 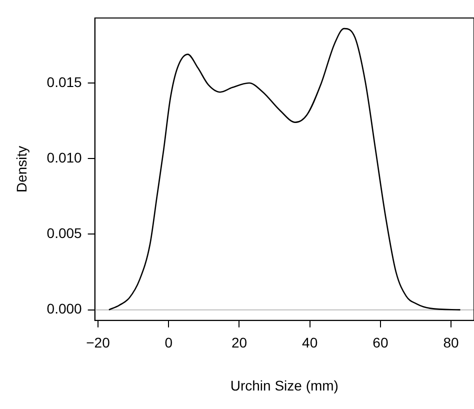 What do you see at coordinates (284, 385) in the screenshot?
I see `x-axis-title: Urchin Size (mm)` at bounding box center [284, 385].